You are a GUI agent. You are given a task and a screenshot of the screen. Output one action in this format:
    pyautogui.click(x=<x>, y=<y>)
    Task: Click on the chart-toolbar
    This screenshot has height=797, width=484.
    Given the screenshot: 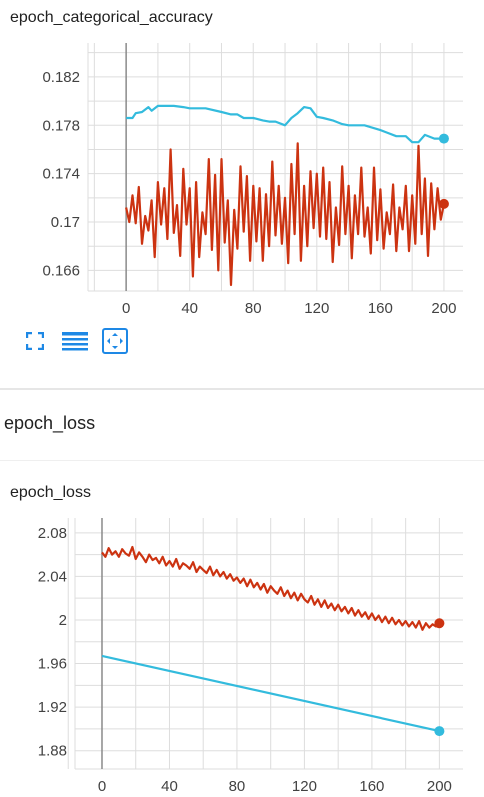 What is the action you would take?
    pyautogui.click(x=75, y=341)
    